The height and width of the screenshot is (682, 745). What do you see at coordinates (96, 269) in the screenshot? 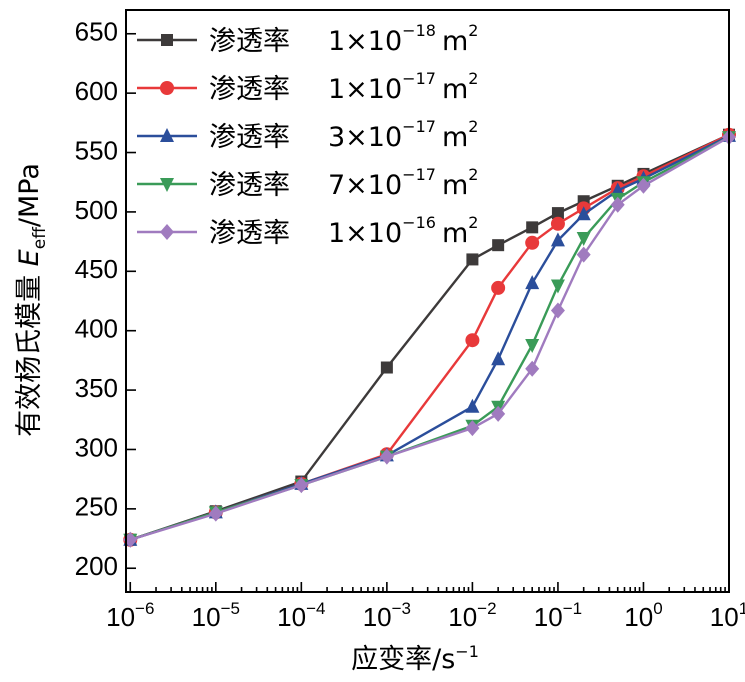
I see `y-tick-label: 450` at bounding box center [96, 269].